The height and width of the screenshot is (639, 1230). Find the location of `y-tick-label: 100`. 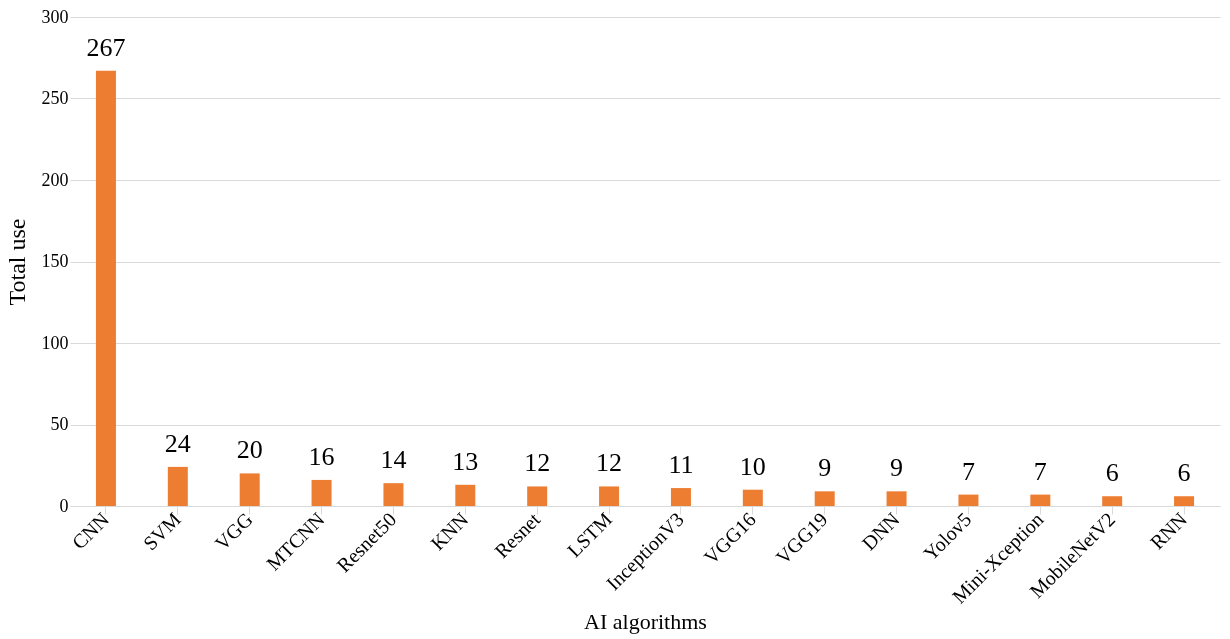

y-tick-label: 100 is located at coordinates (55, 342).